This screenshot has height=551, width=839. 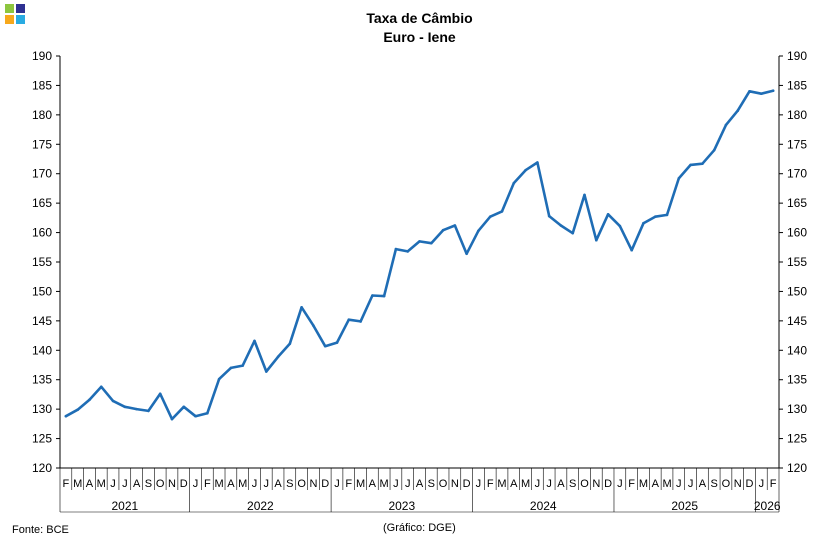 I want to click on y-tick-label-left: 180, so click(x=42, y=115).